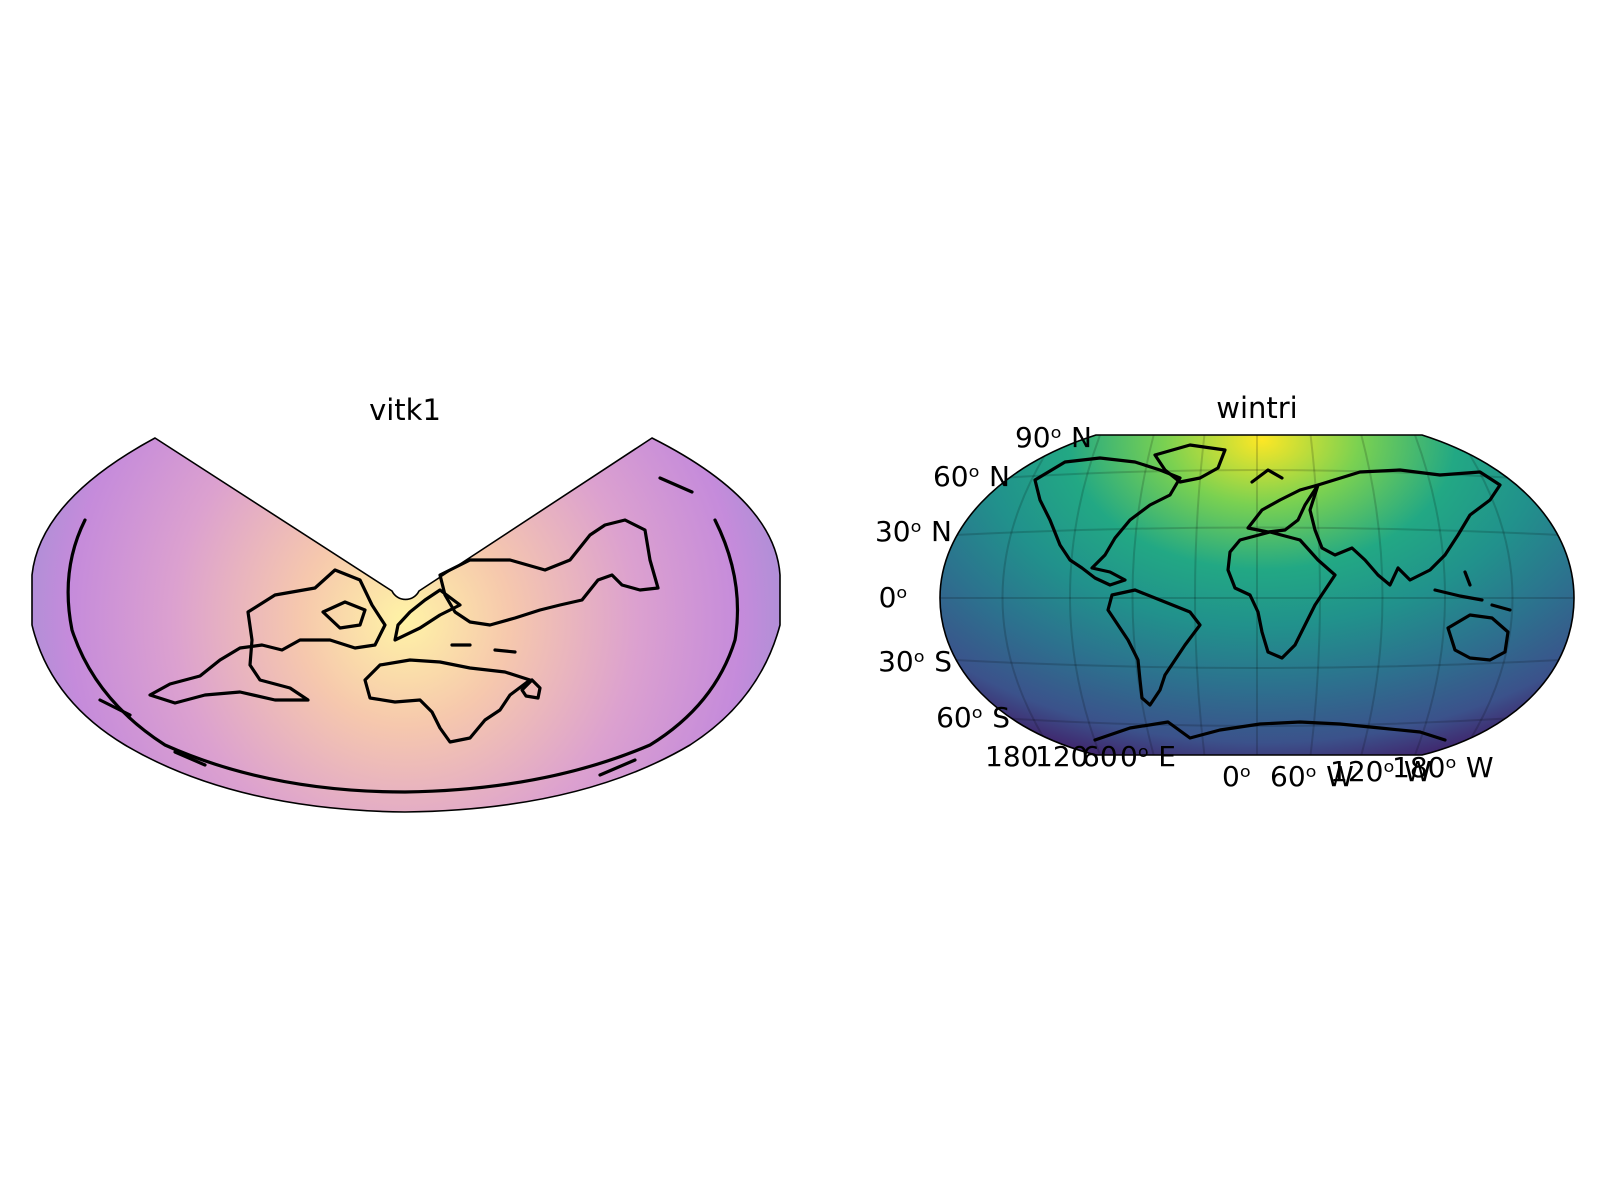 This screenshot has height=1200, width=1600. What do you see at coordinates (1312, 776) in the screenshot?
I see `lon-label-60w: 60ᵒ W` at bounding box center [1312, 776].